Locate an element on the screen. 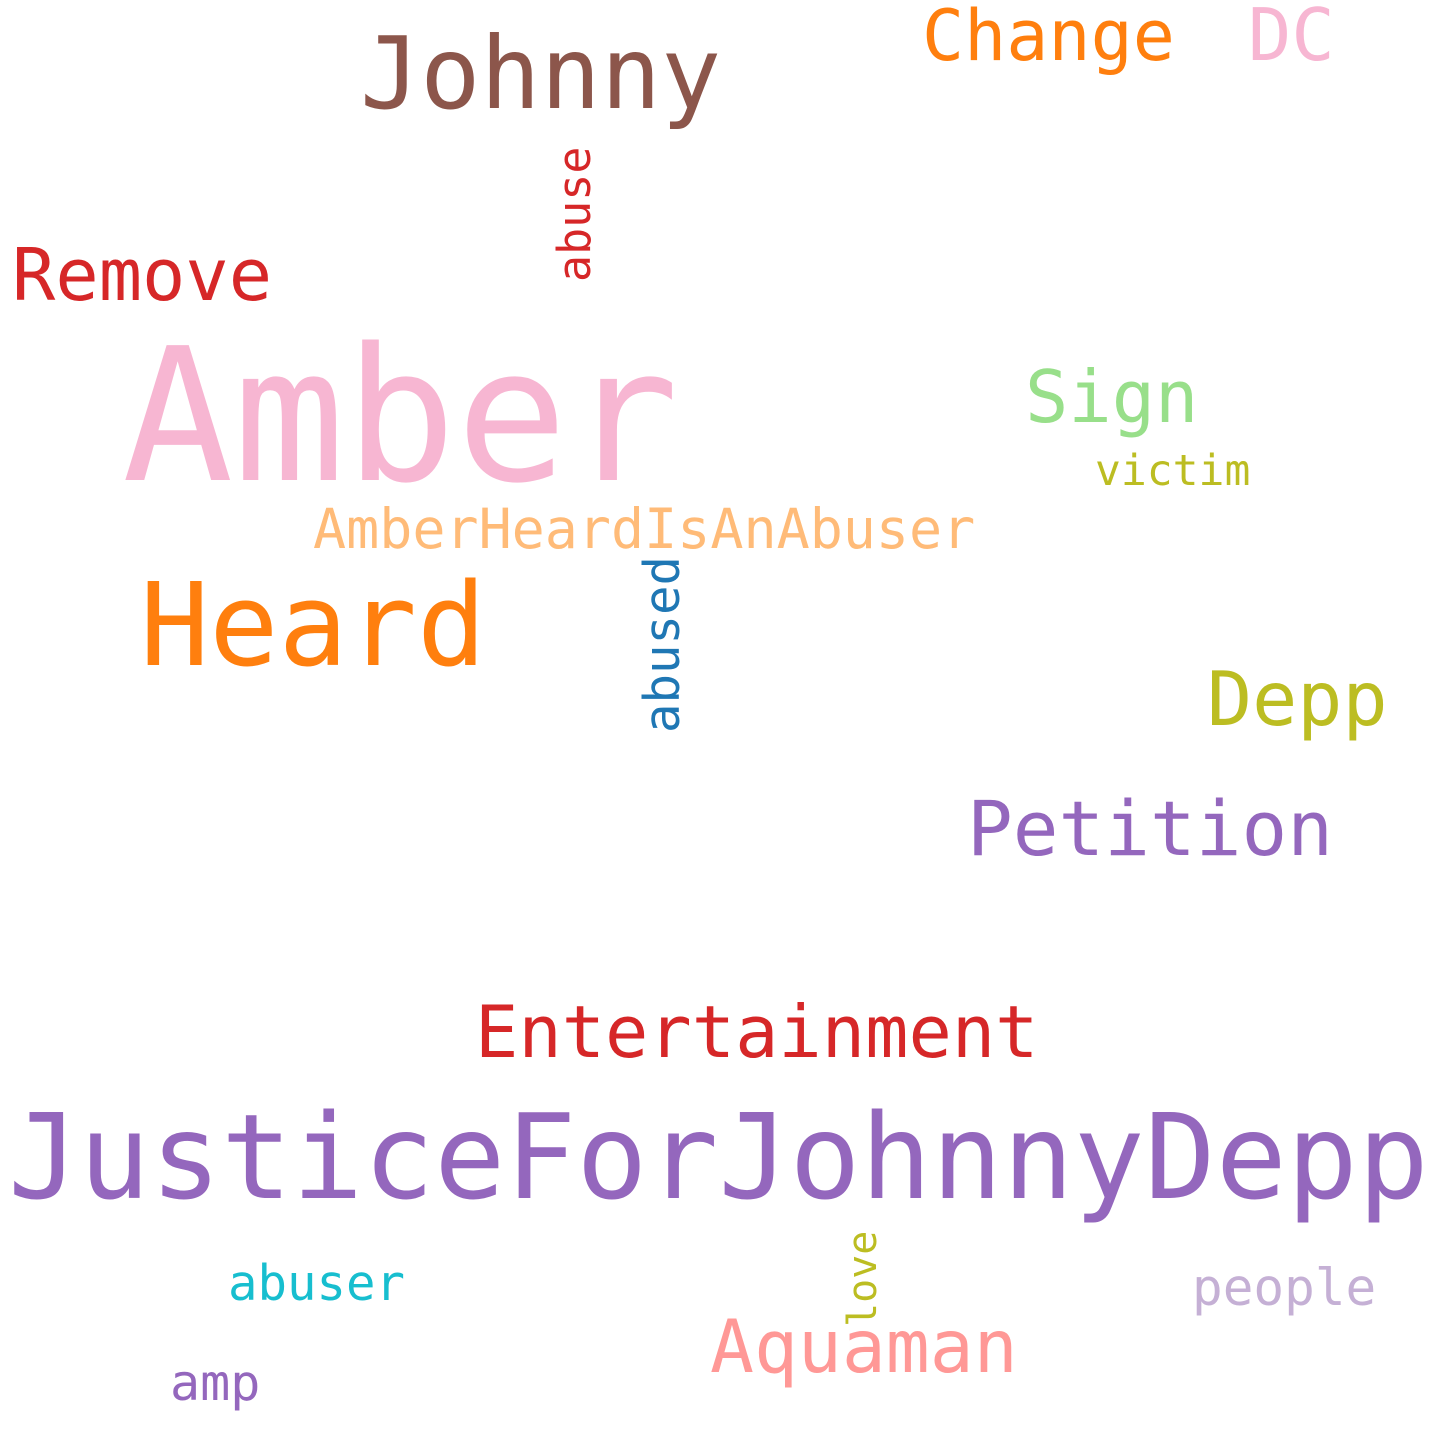 The height and width of the screenshot is (1440, 1440). word: love is located at coordinates (863, 1279).